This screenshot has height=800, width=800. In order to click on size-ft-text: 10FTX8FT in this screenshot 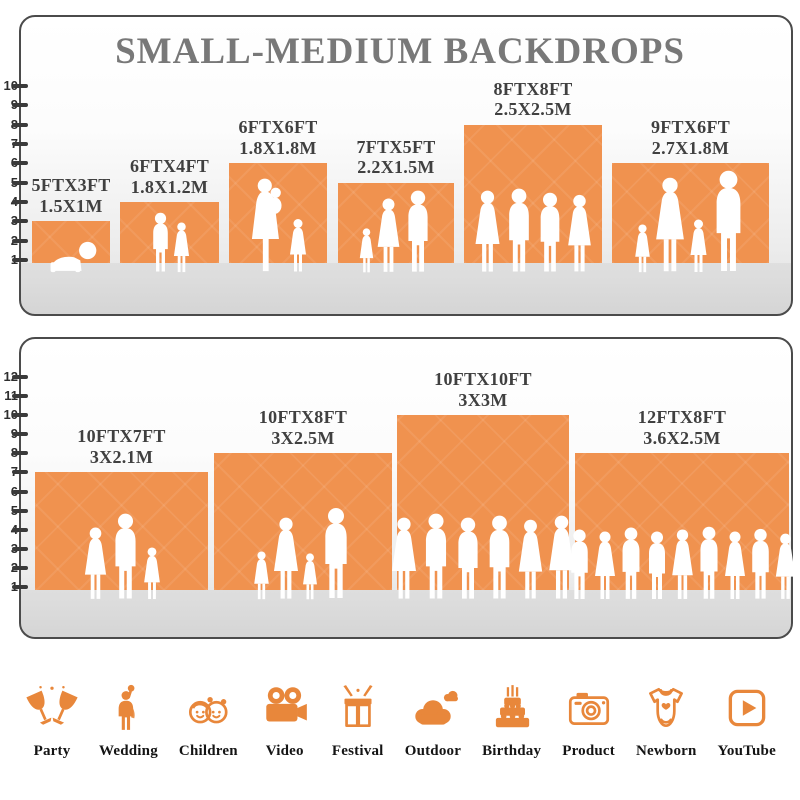, I will do `click(303, 417)`.